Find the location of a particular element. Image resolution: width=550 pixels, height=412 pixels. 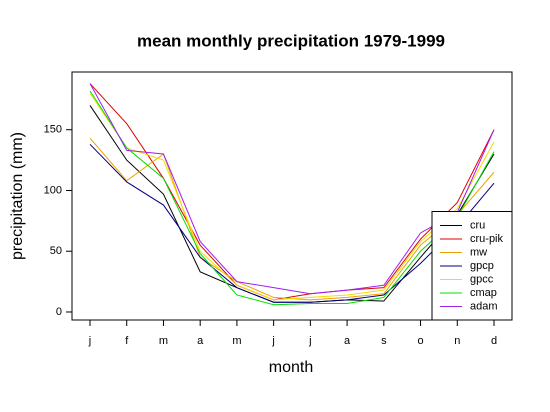

x-tick-label: n is located at coordinates (457, 341).